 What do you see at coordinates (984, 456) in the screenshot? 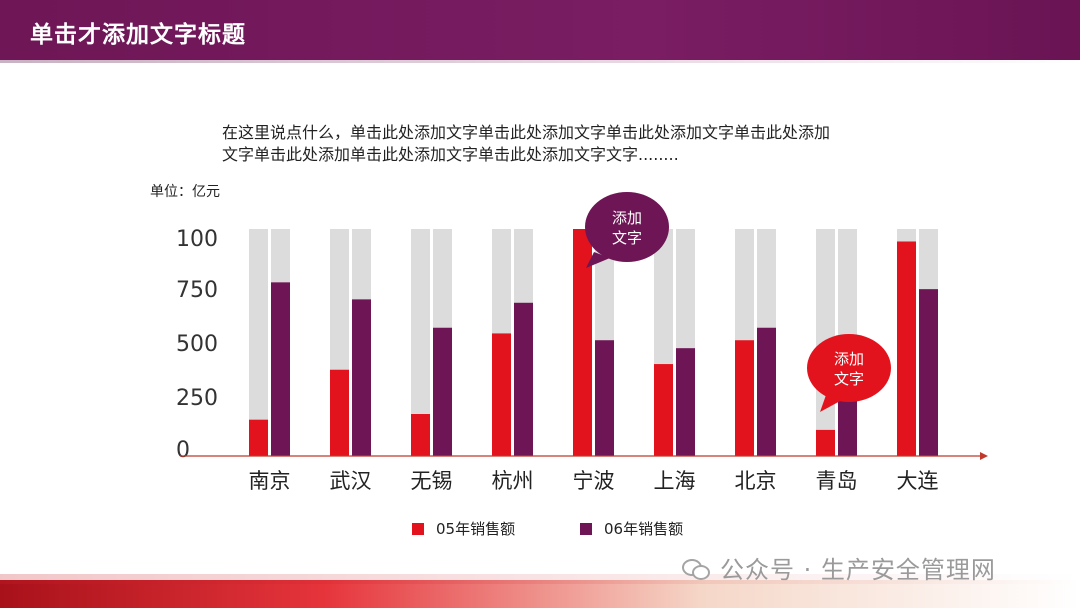
I see `x-axis-arrow` at bounding box center [984, 456].